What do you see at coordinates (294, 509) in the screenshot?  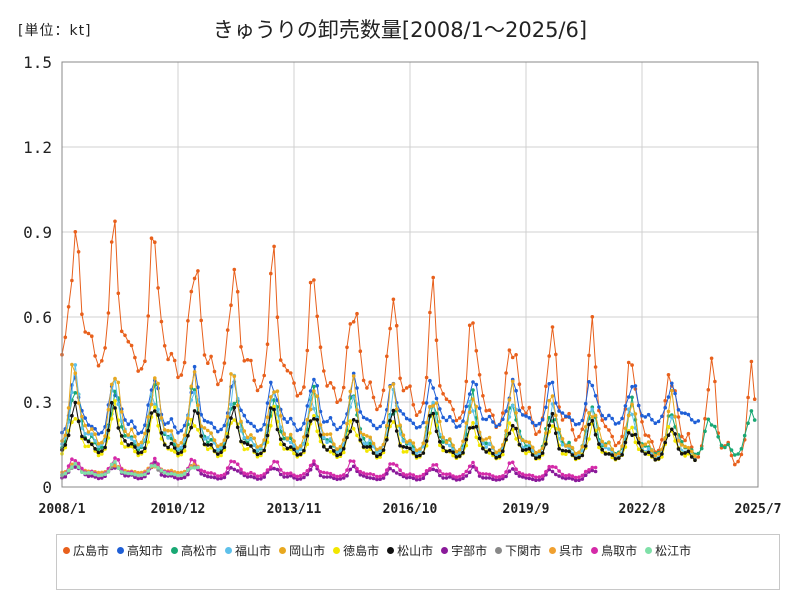 I see `x-tick-label: 2013/11` at bounding box center [294, 509].